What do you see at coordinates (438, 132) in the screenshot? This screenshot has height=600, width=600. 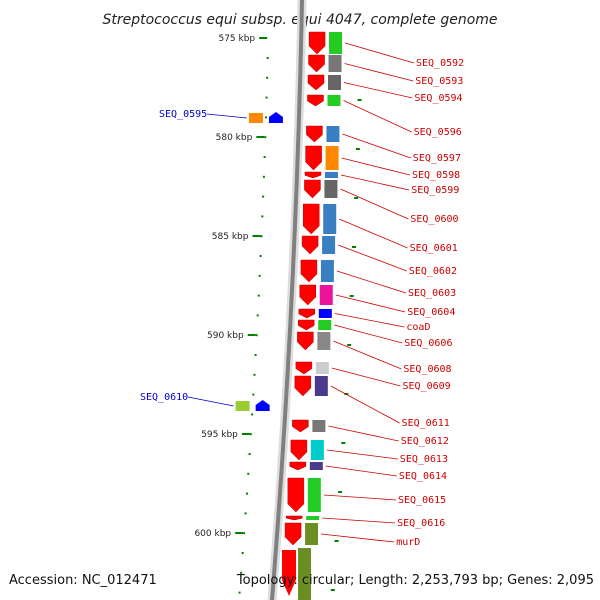 I see `gene-label: SEQ_0596` at bounding box center [438, 132].